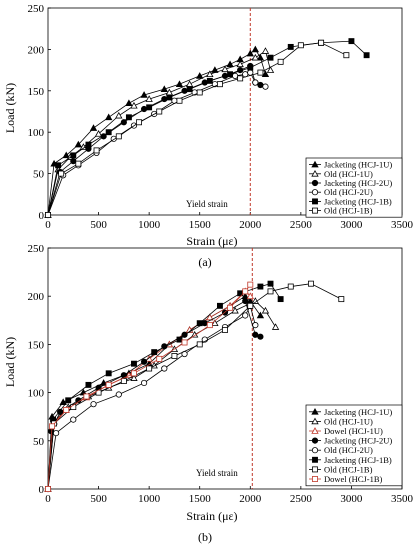 Image resolution: width=417 pixels, height=550 pixels. What do you see at coordinates (301, 225) in the screenshot?
I see `x-tick-label-a: 2500` at bounding box center [301, 225].